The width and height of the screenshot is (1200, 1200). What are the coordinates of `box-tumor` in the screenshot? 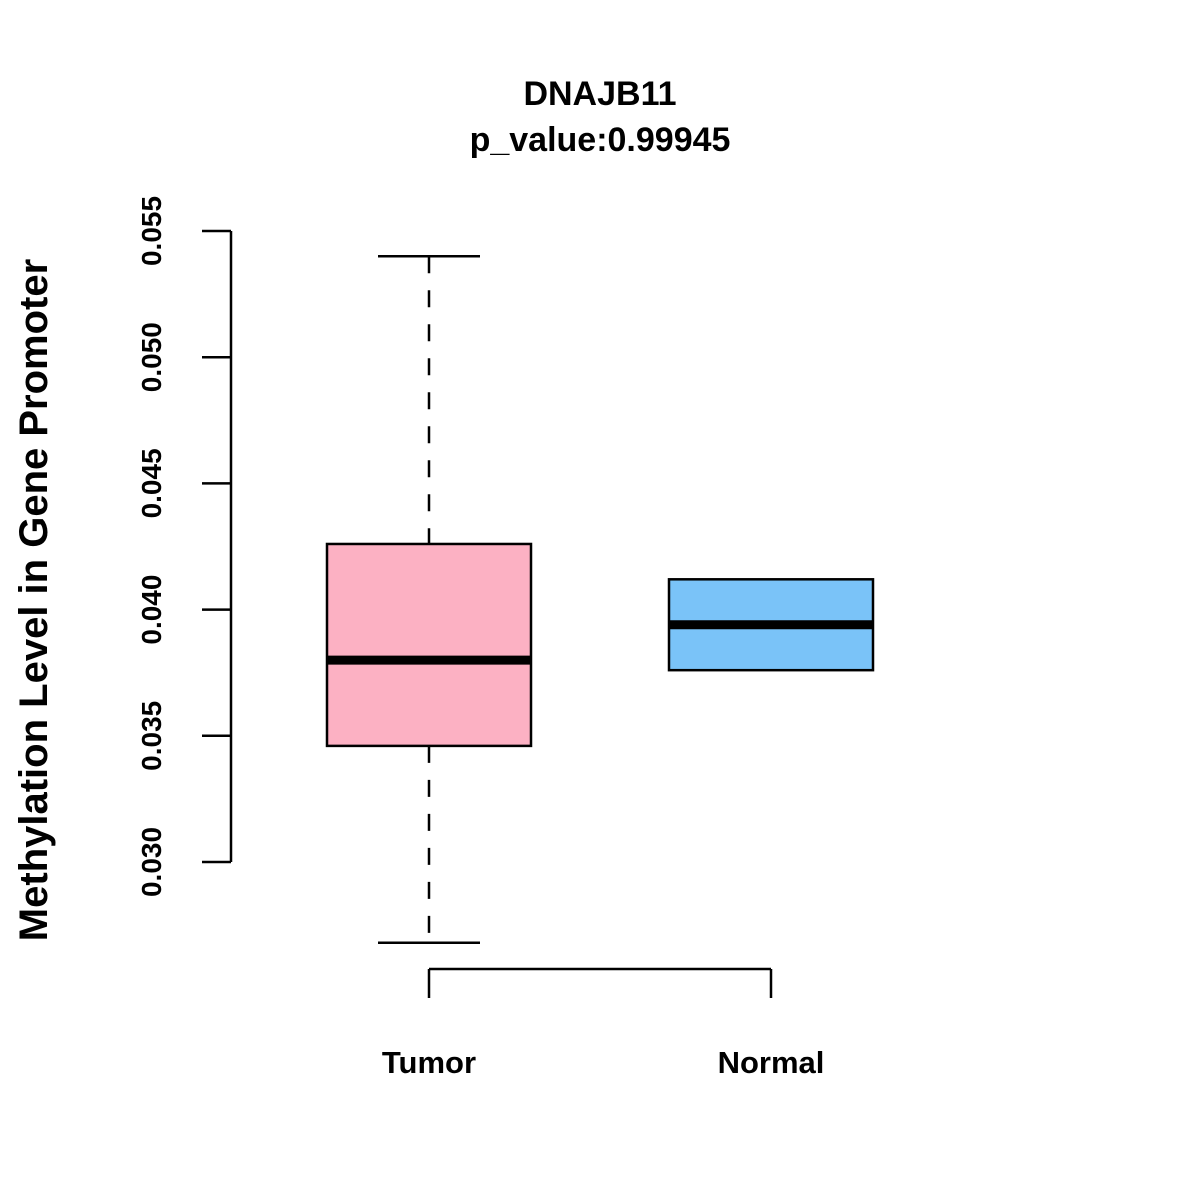 It's located at (429, 599).